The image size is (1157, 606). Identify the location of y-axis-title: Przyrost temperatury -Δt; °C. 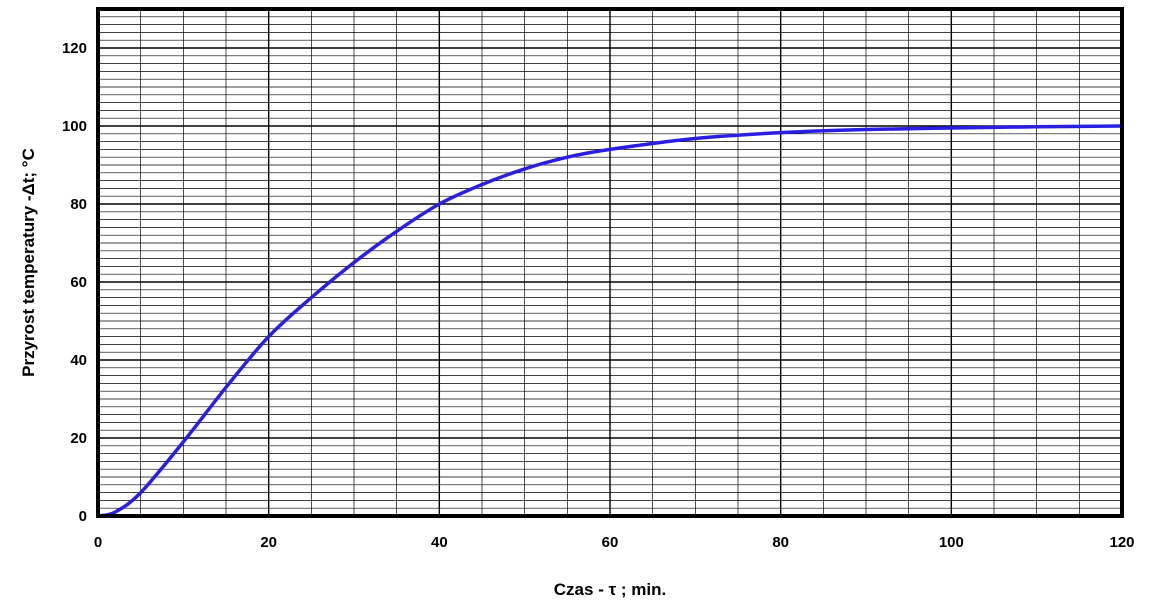
(28, 262).